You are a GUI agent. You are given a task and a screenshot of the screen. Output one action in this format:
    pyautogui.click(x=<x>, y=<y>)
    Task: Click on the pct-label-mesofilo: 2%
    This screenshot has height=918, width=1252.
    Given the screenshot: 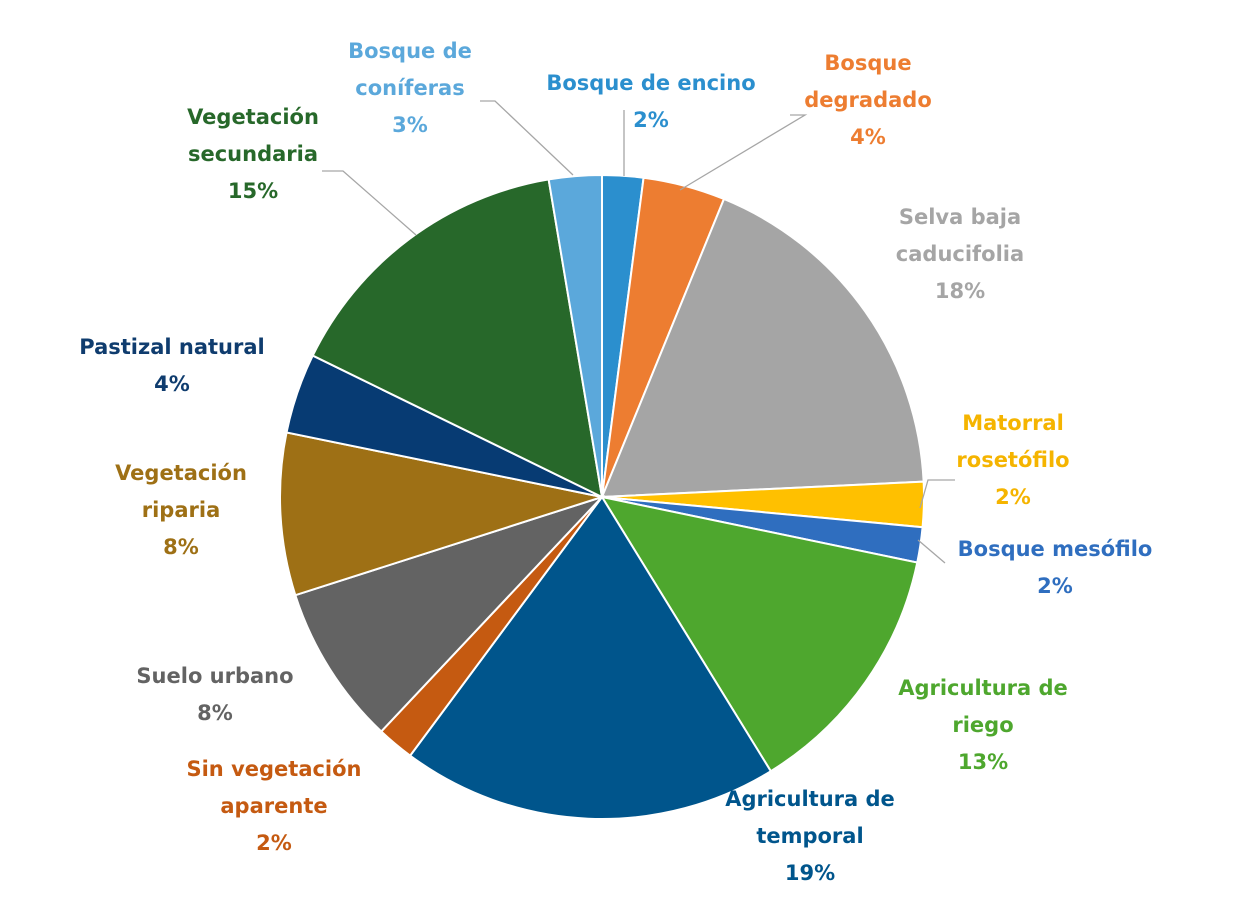 What is the action you would take?
    pyautogui.click(x=1055, y=586)
    